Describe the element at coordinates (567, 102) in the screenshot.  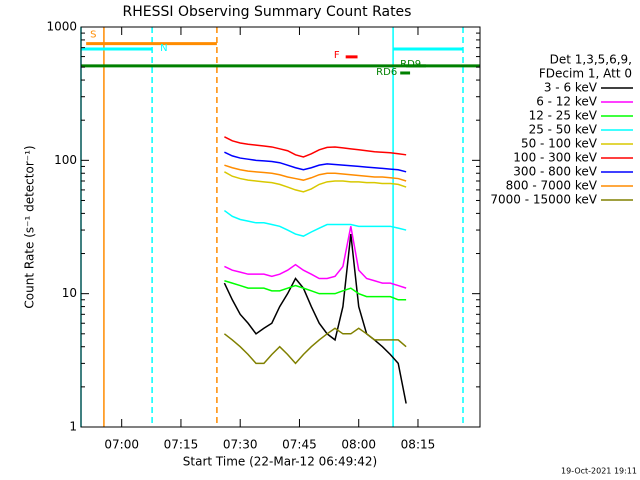
I see `legend-label: 6 - 12 keV` at that location.